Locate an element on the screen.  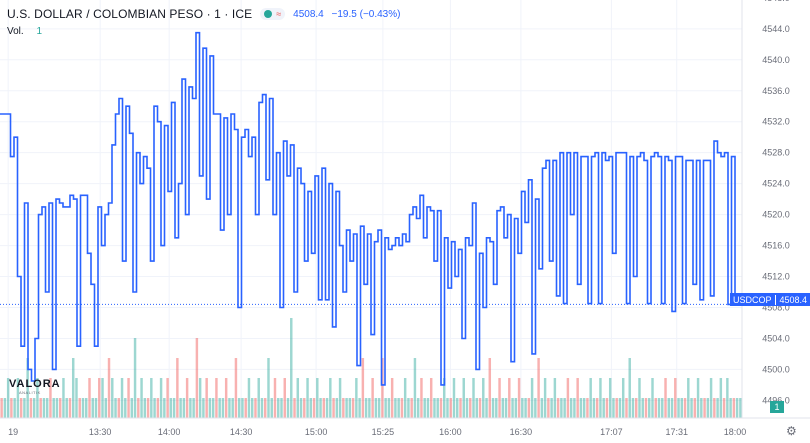
price-tag-symbol: USDCOP is located at coordinates (753, 299).